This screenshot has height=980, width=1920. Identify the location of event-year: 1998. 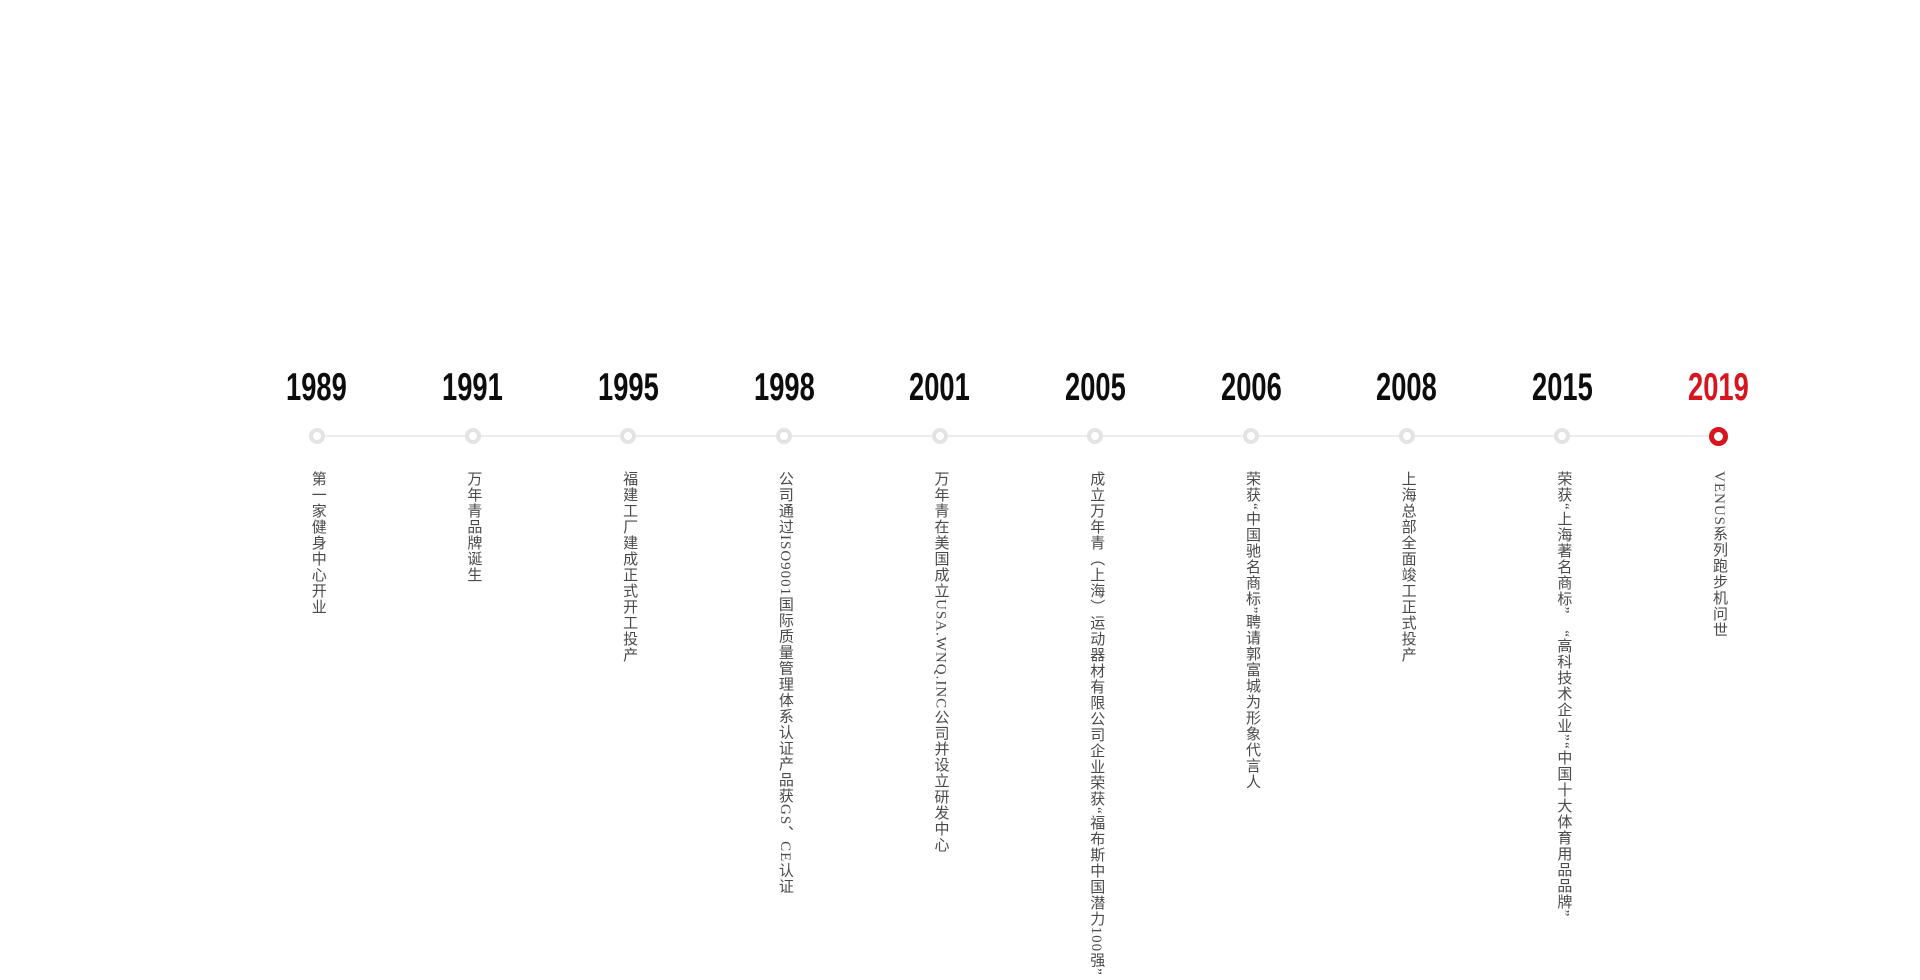
(784, 384).